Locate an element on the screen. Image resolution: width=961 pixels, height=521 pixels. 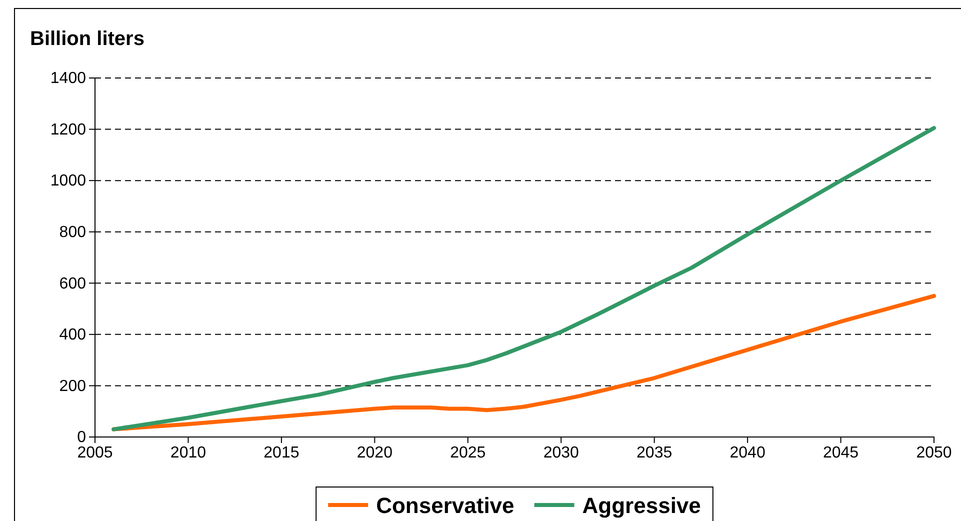
y-tick-label: 1200 is located at coordinates (68, 129).